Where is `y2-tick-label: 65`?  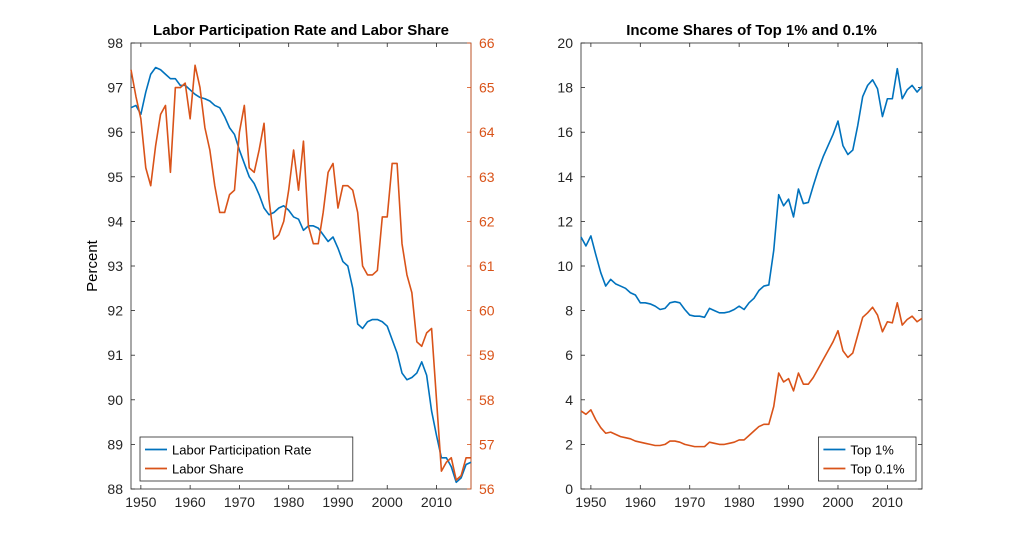 y2-tick-label: 65 is located at coordinates (487, 88).